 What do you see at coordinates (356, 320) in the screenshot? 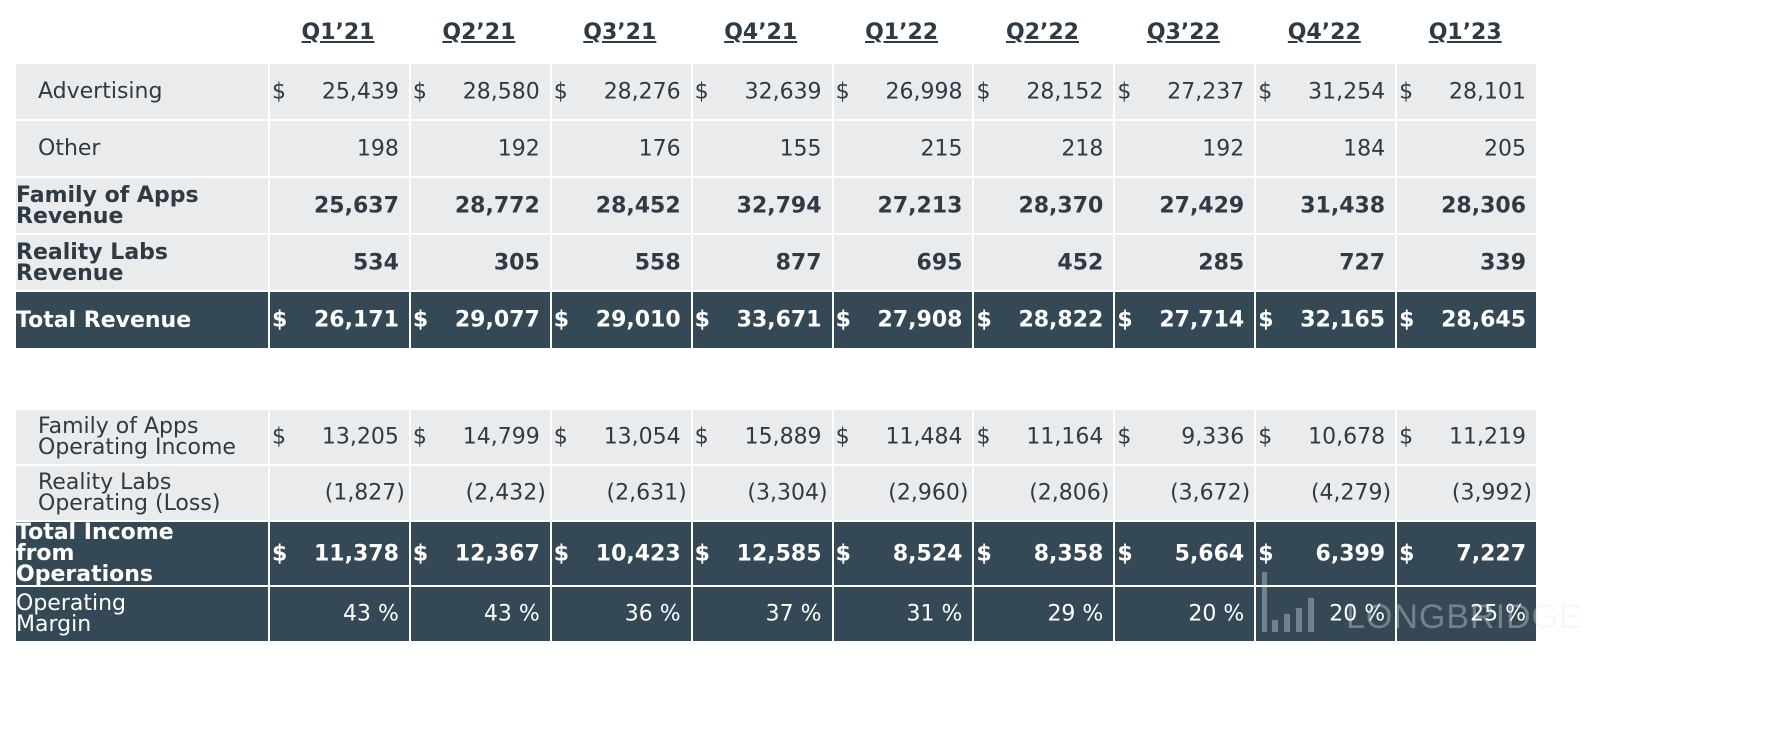
I see `cell-value: 26,171` at bounding box center [356, 320].